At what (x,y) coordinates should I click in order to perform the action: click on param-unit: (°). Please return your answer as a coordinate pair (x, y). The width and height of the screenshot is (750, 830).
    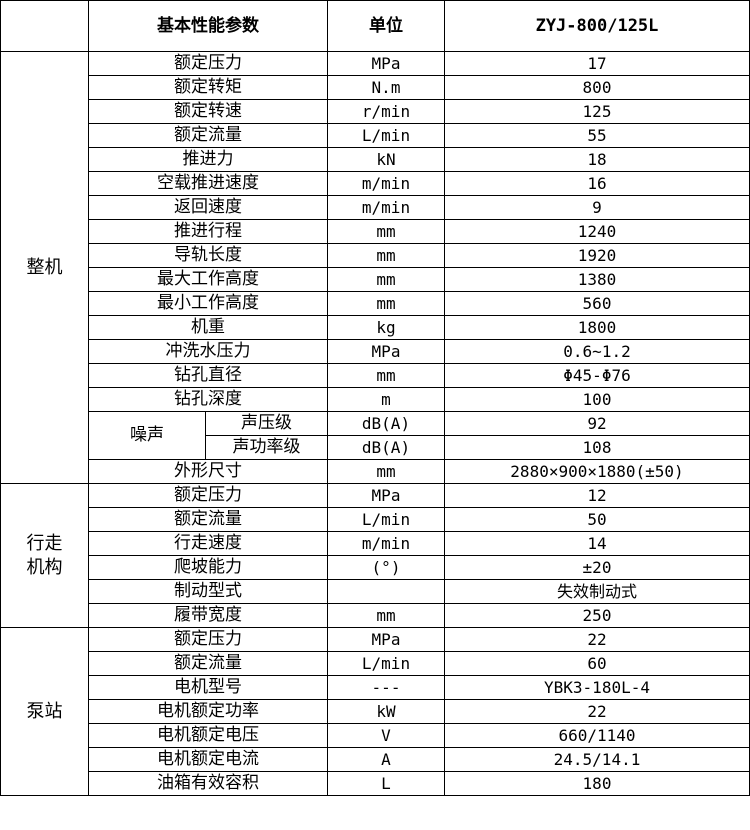
    Looking at the image, I should click on (386, 567).